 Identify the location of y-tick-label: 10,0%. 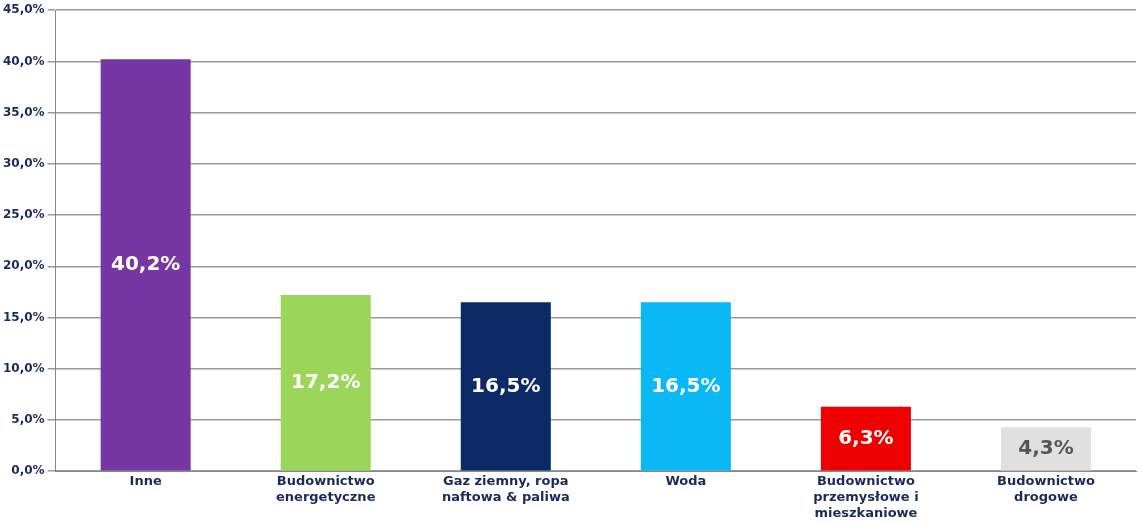
(23, 367).